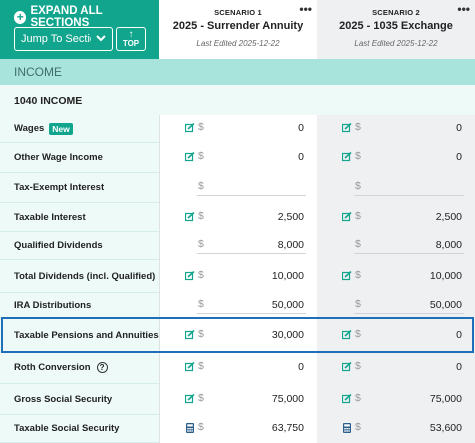 This screenshot has width=475, height=443. I want to click on table-row: Qualified Dividends $8,000 $8,000, so click(237, 246).